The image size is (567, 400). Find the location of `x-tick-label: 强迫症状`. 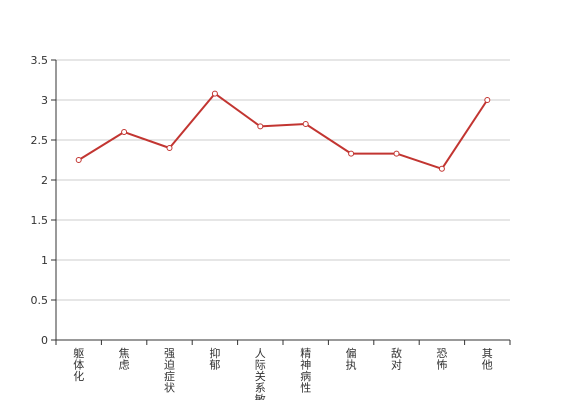

x-tick-label: 强迫症状 is located at coordinates (169, 371).